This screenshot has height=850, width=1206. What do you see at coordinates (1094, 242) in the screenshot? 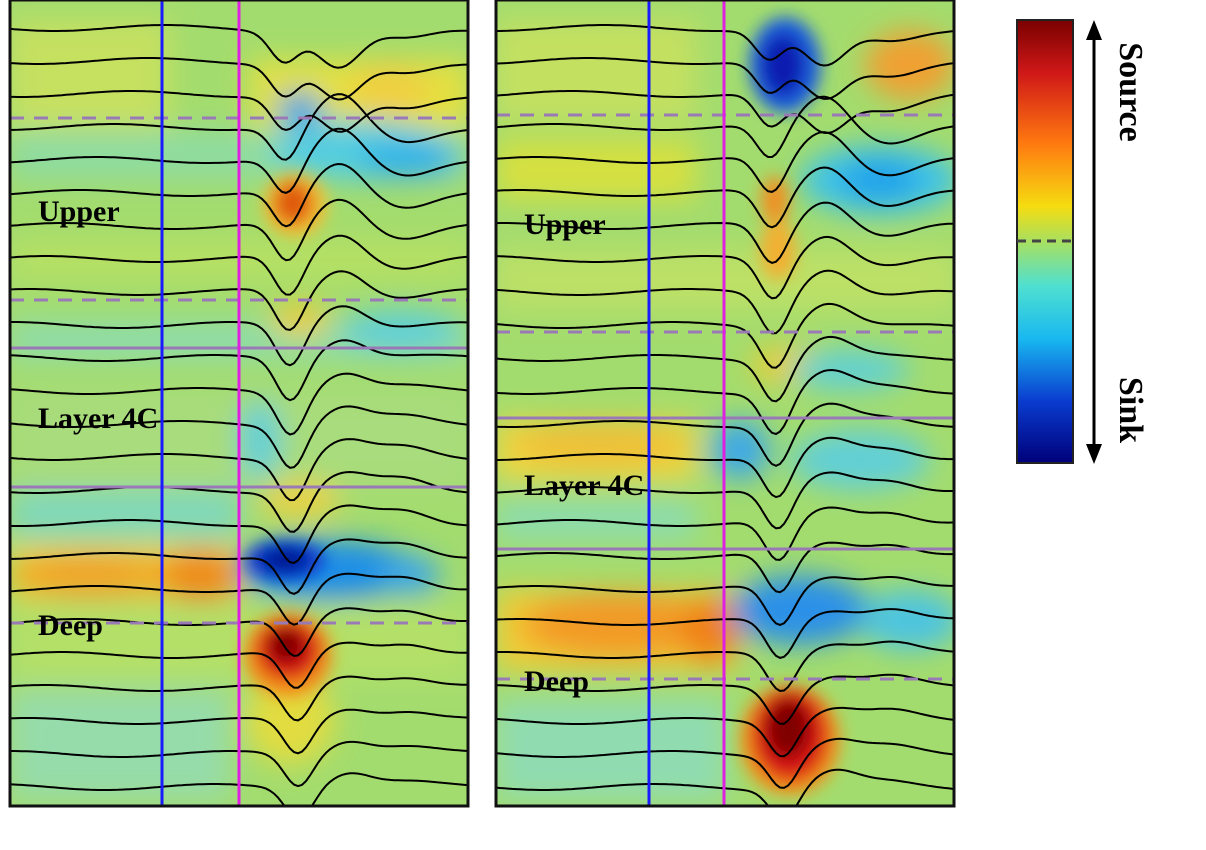
I see `colorbar-arrow` at bounding box center [1094, 242].